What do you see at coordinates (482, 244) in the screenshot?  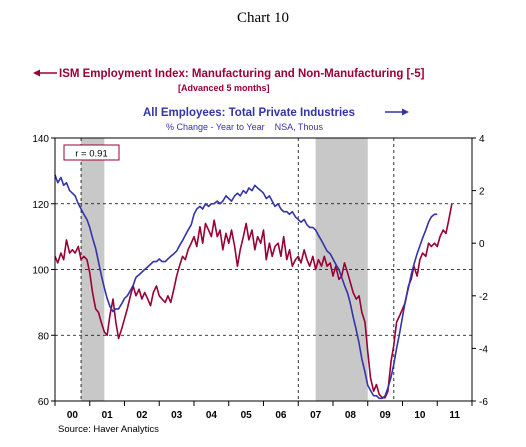 I see `right-tick-label: 0` at bounding box center [482, 244].